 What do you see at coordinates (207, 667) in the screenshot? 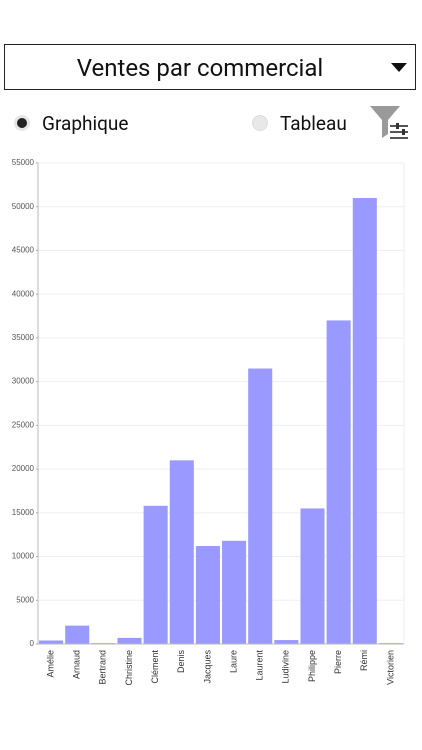
I see `x-tick-label: Jacques` at bounding box center [207, 667].